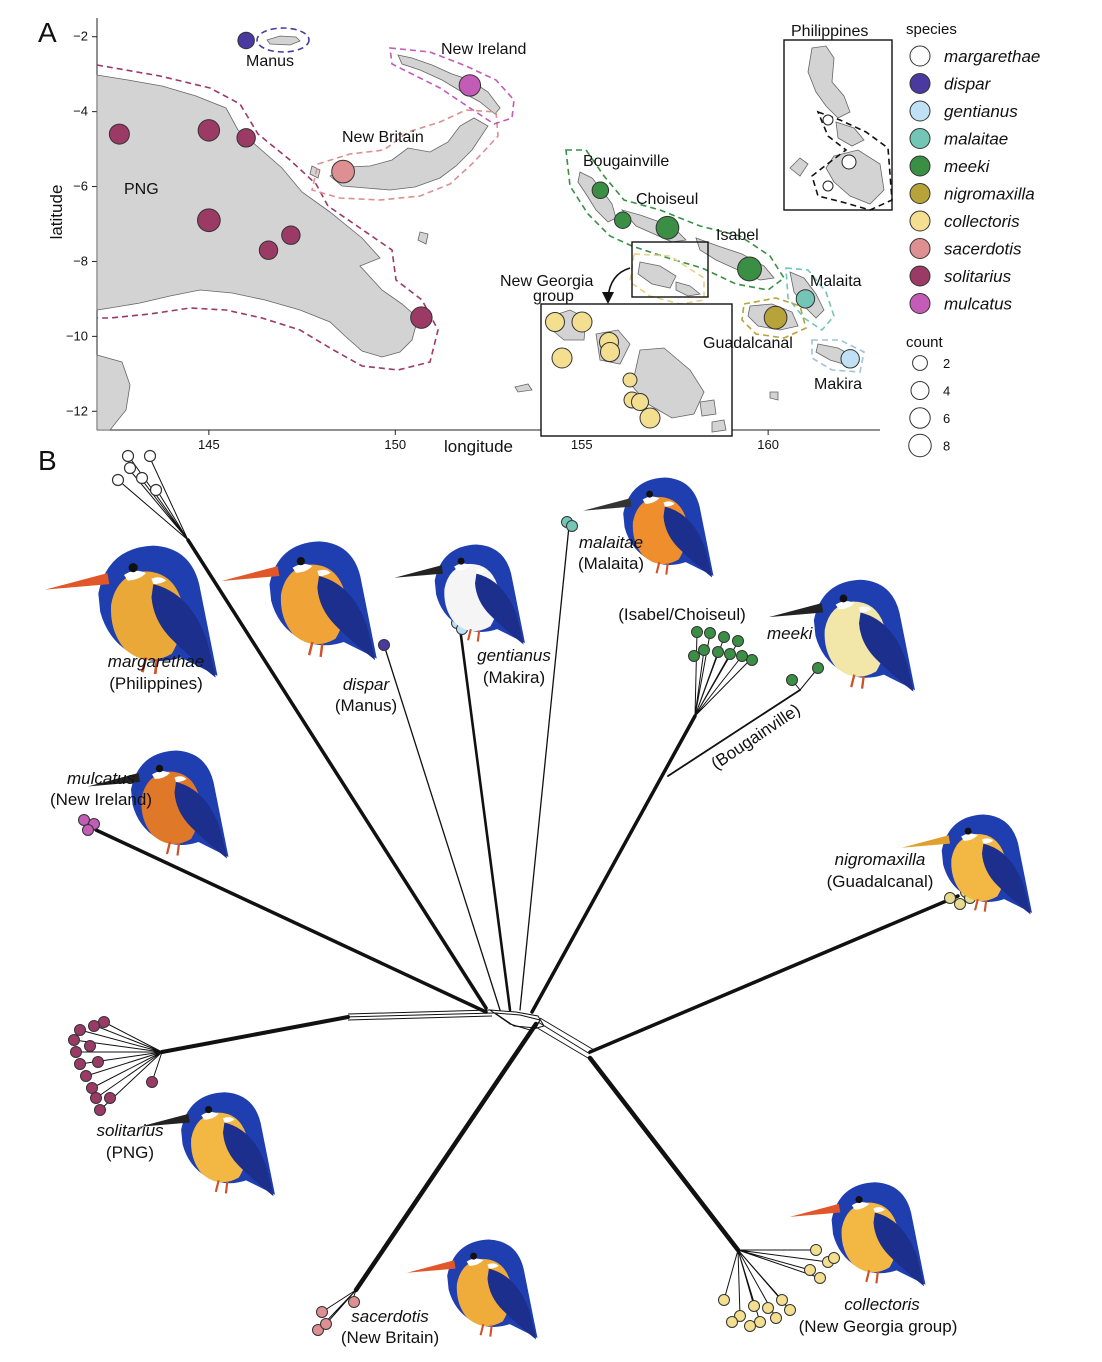 The image size is (1102, 1362). I want to click on map-y-tick-label: −10, so click(77, 335).